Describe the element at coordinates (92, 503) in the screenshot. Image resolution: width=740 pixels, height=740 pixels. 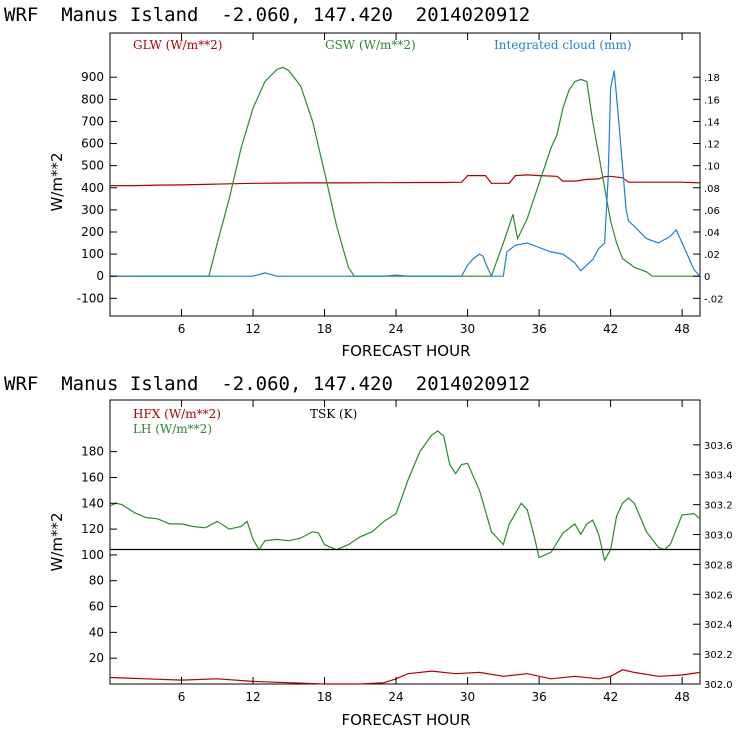
I see `y-tick-label: 140` at that location.